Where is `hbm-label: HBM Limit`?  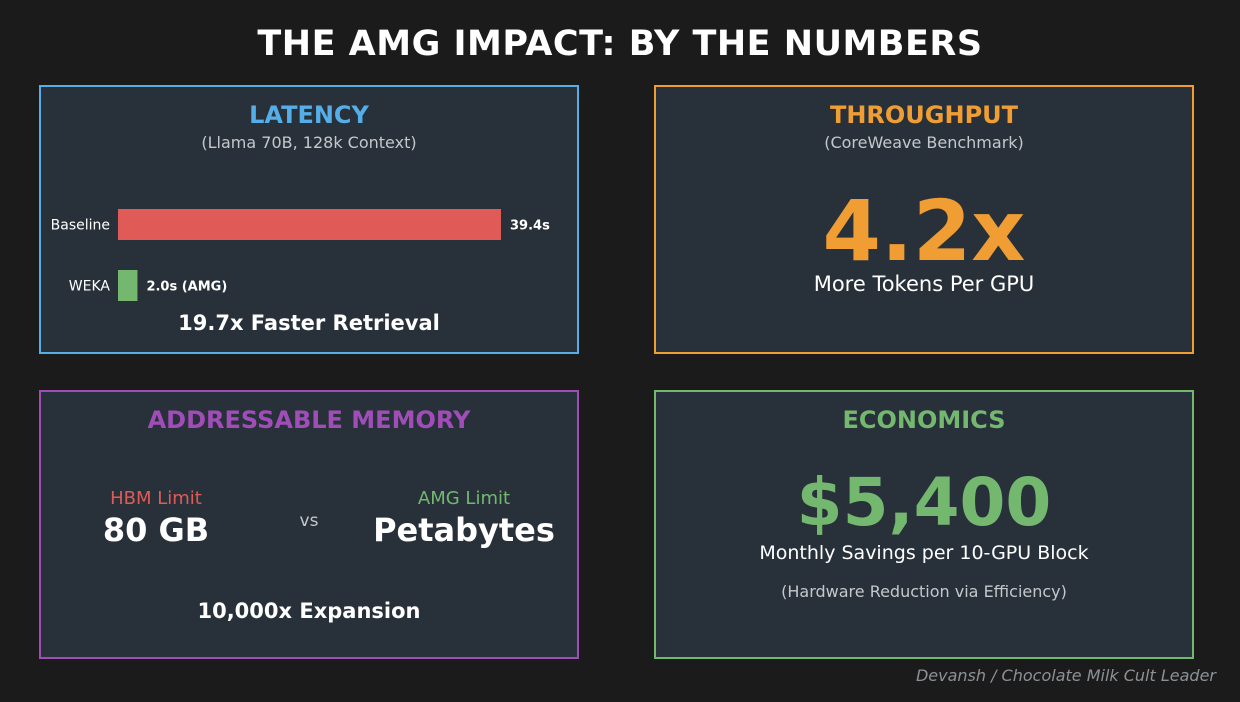
hbm-label: HBM Limit is located at coordinates (156, 498).